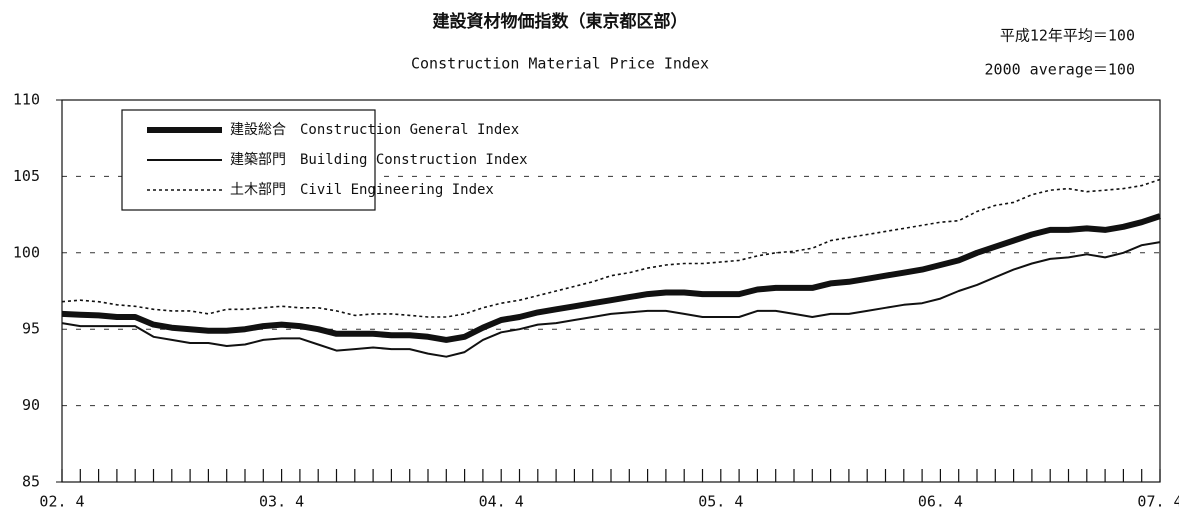 The image size is (1179, 515). Describe the element at coordinates (31, 482) in the screenshot. I see `y-tick-label: 85` at that location.